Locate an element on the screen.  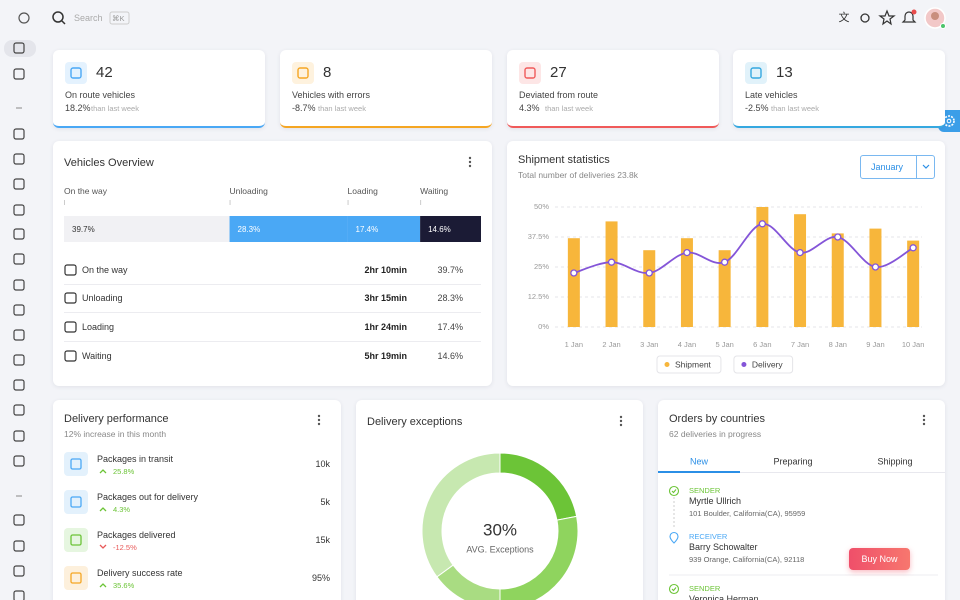
translate-icon: 文 is located at coordinates (844, 17).